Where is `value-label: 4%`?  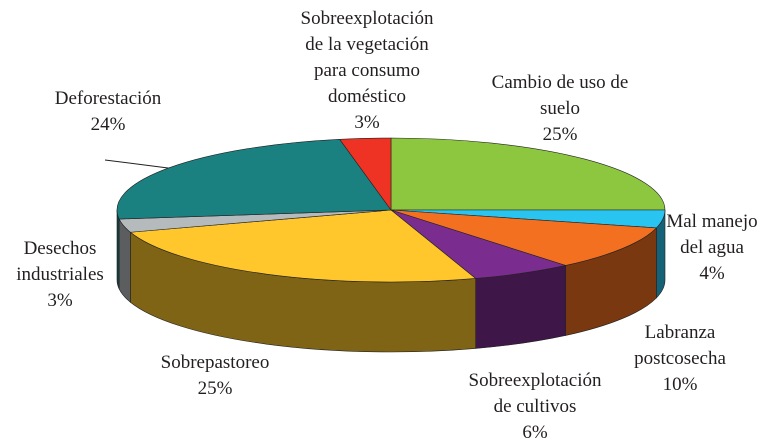
value-label: 4% is located at coordinates (712, 273).